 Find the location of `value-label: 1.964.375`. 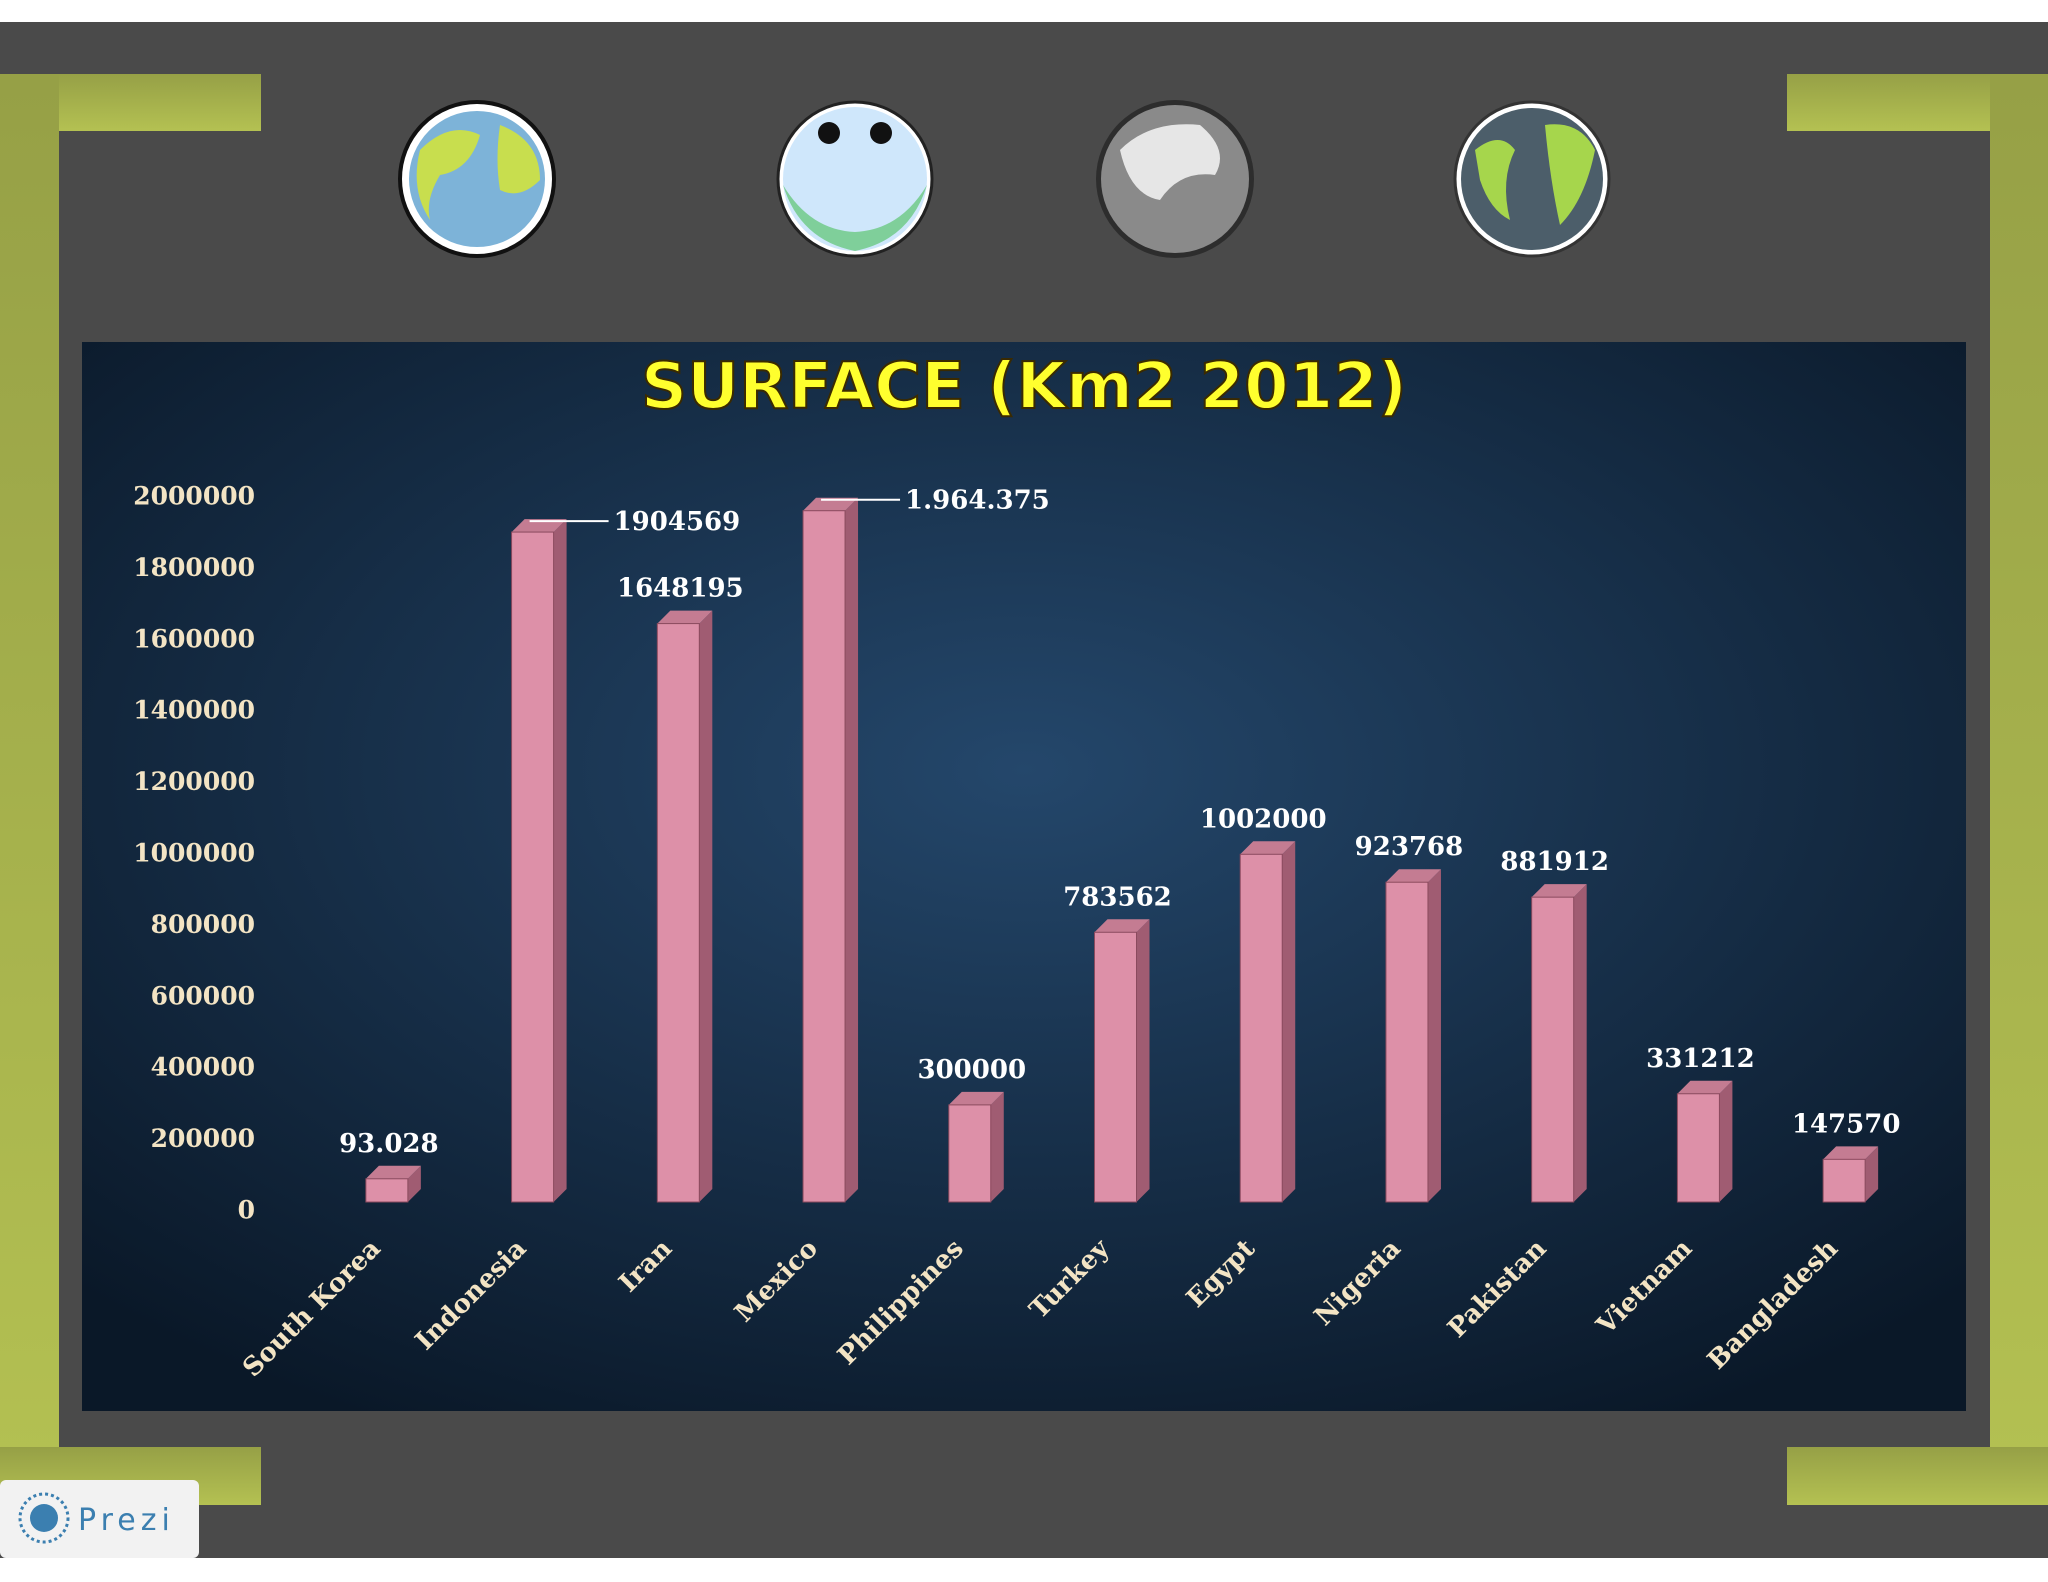

value-label: 1.964.375 is located at coordinates (977, 501).